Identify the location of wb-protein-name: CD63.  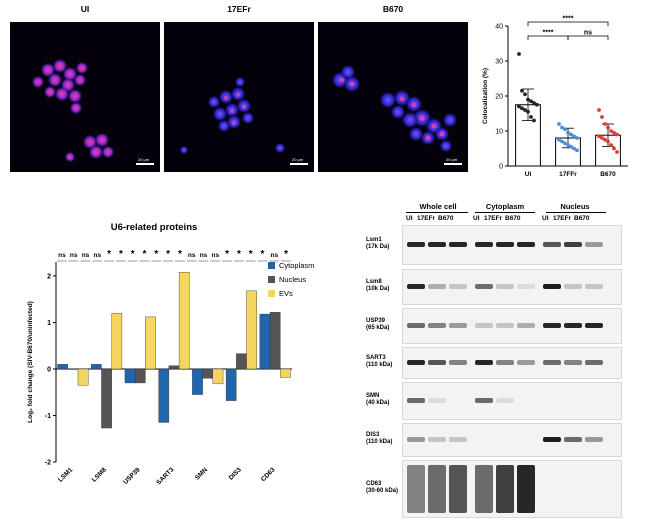
(374, 484).